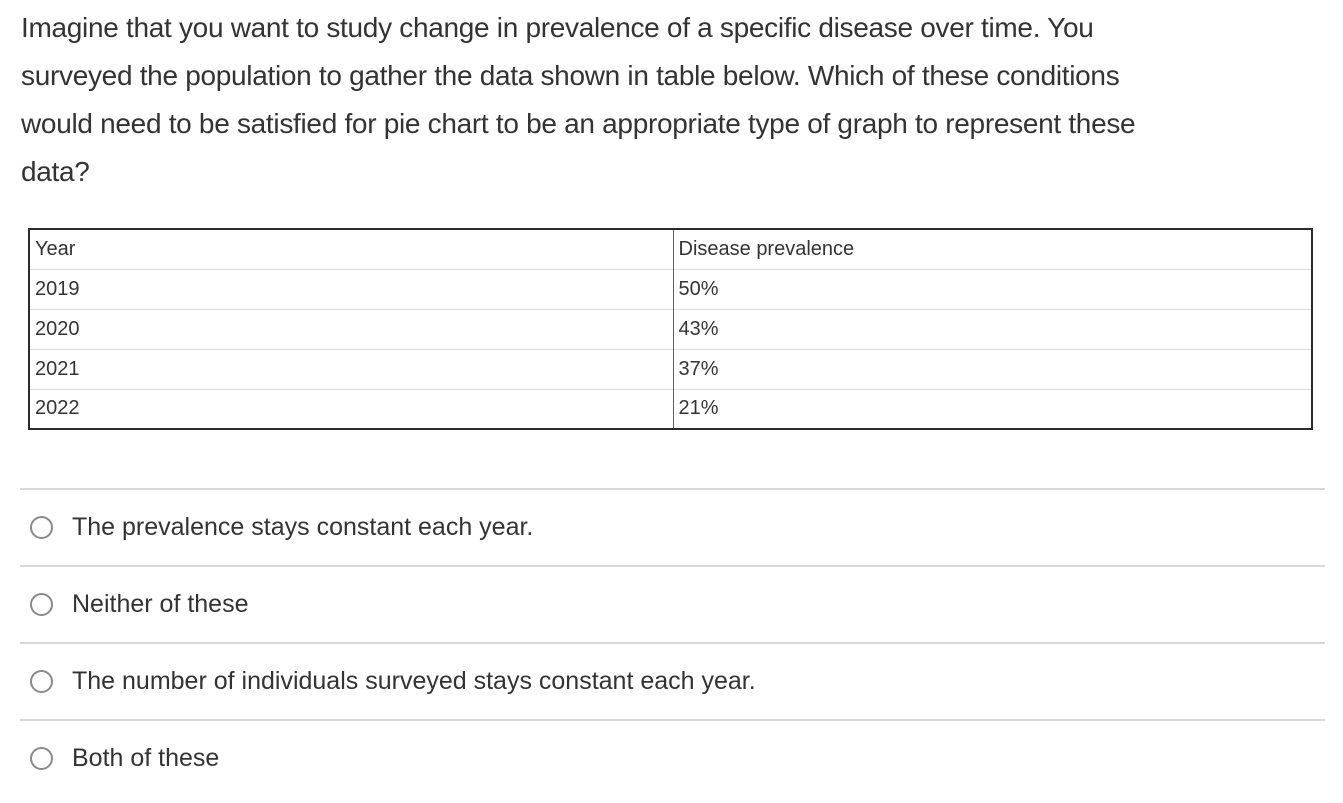  What do you see at coordinates (672, 603) in the screenshot?
I see `answer-option-2: Neither of these` at bounding box center [672, 603].